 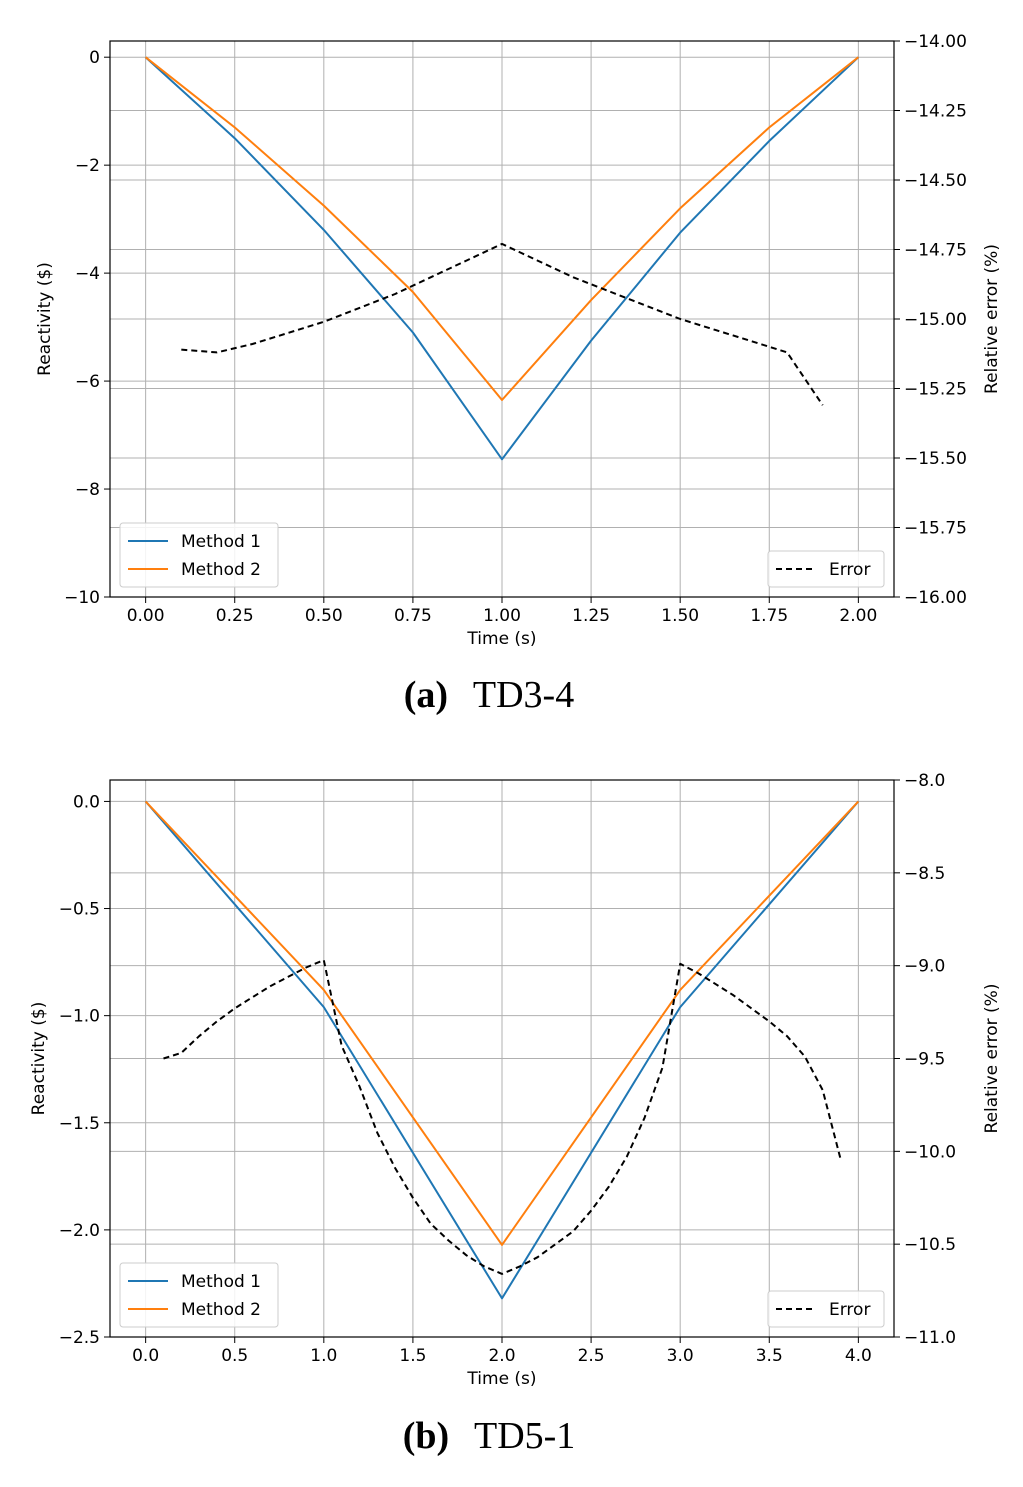 What do you see at coordinates (426, 695) in the screenshot?
I see `caption-a-letter: (a)` at bounding box center [426, 695].